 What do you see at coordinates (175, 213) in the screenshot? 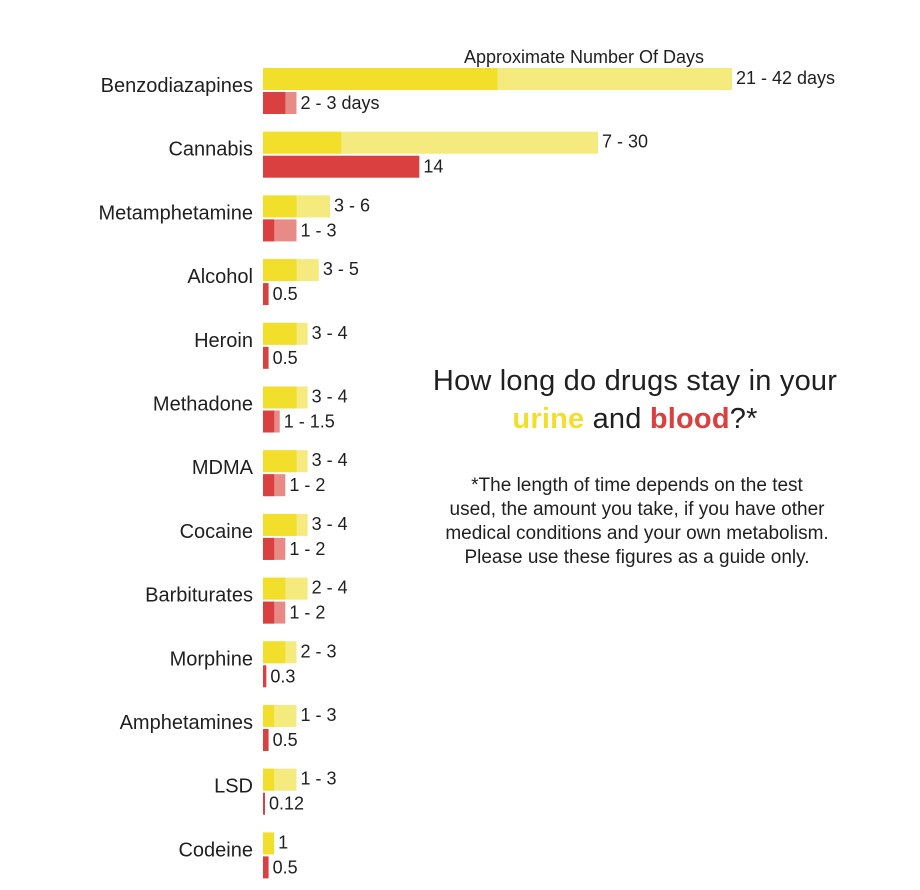
I see `category-label: Metamphetamine` at bounding box center [175, 213].